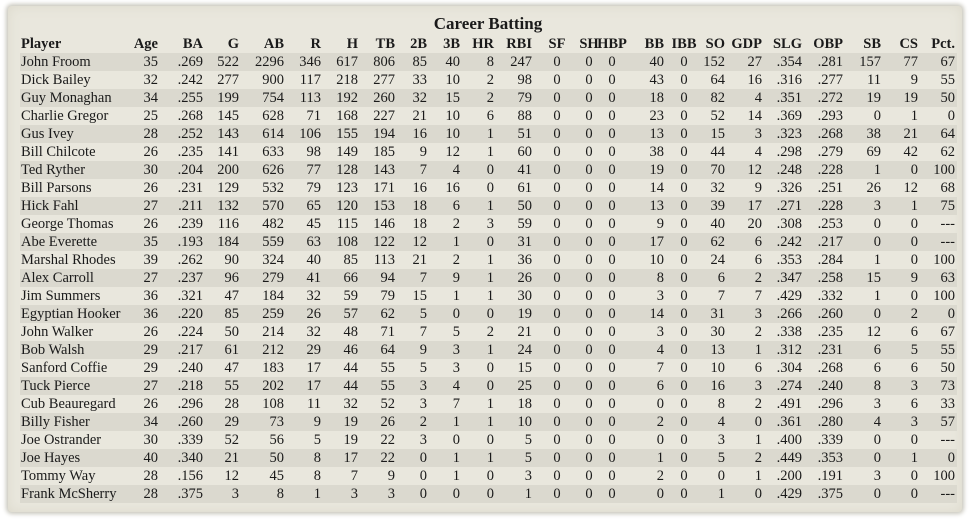 The image size is (976, 522). I want to click on column-header: BA, so click(192, 44).